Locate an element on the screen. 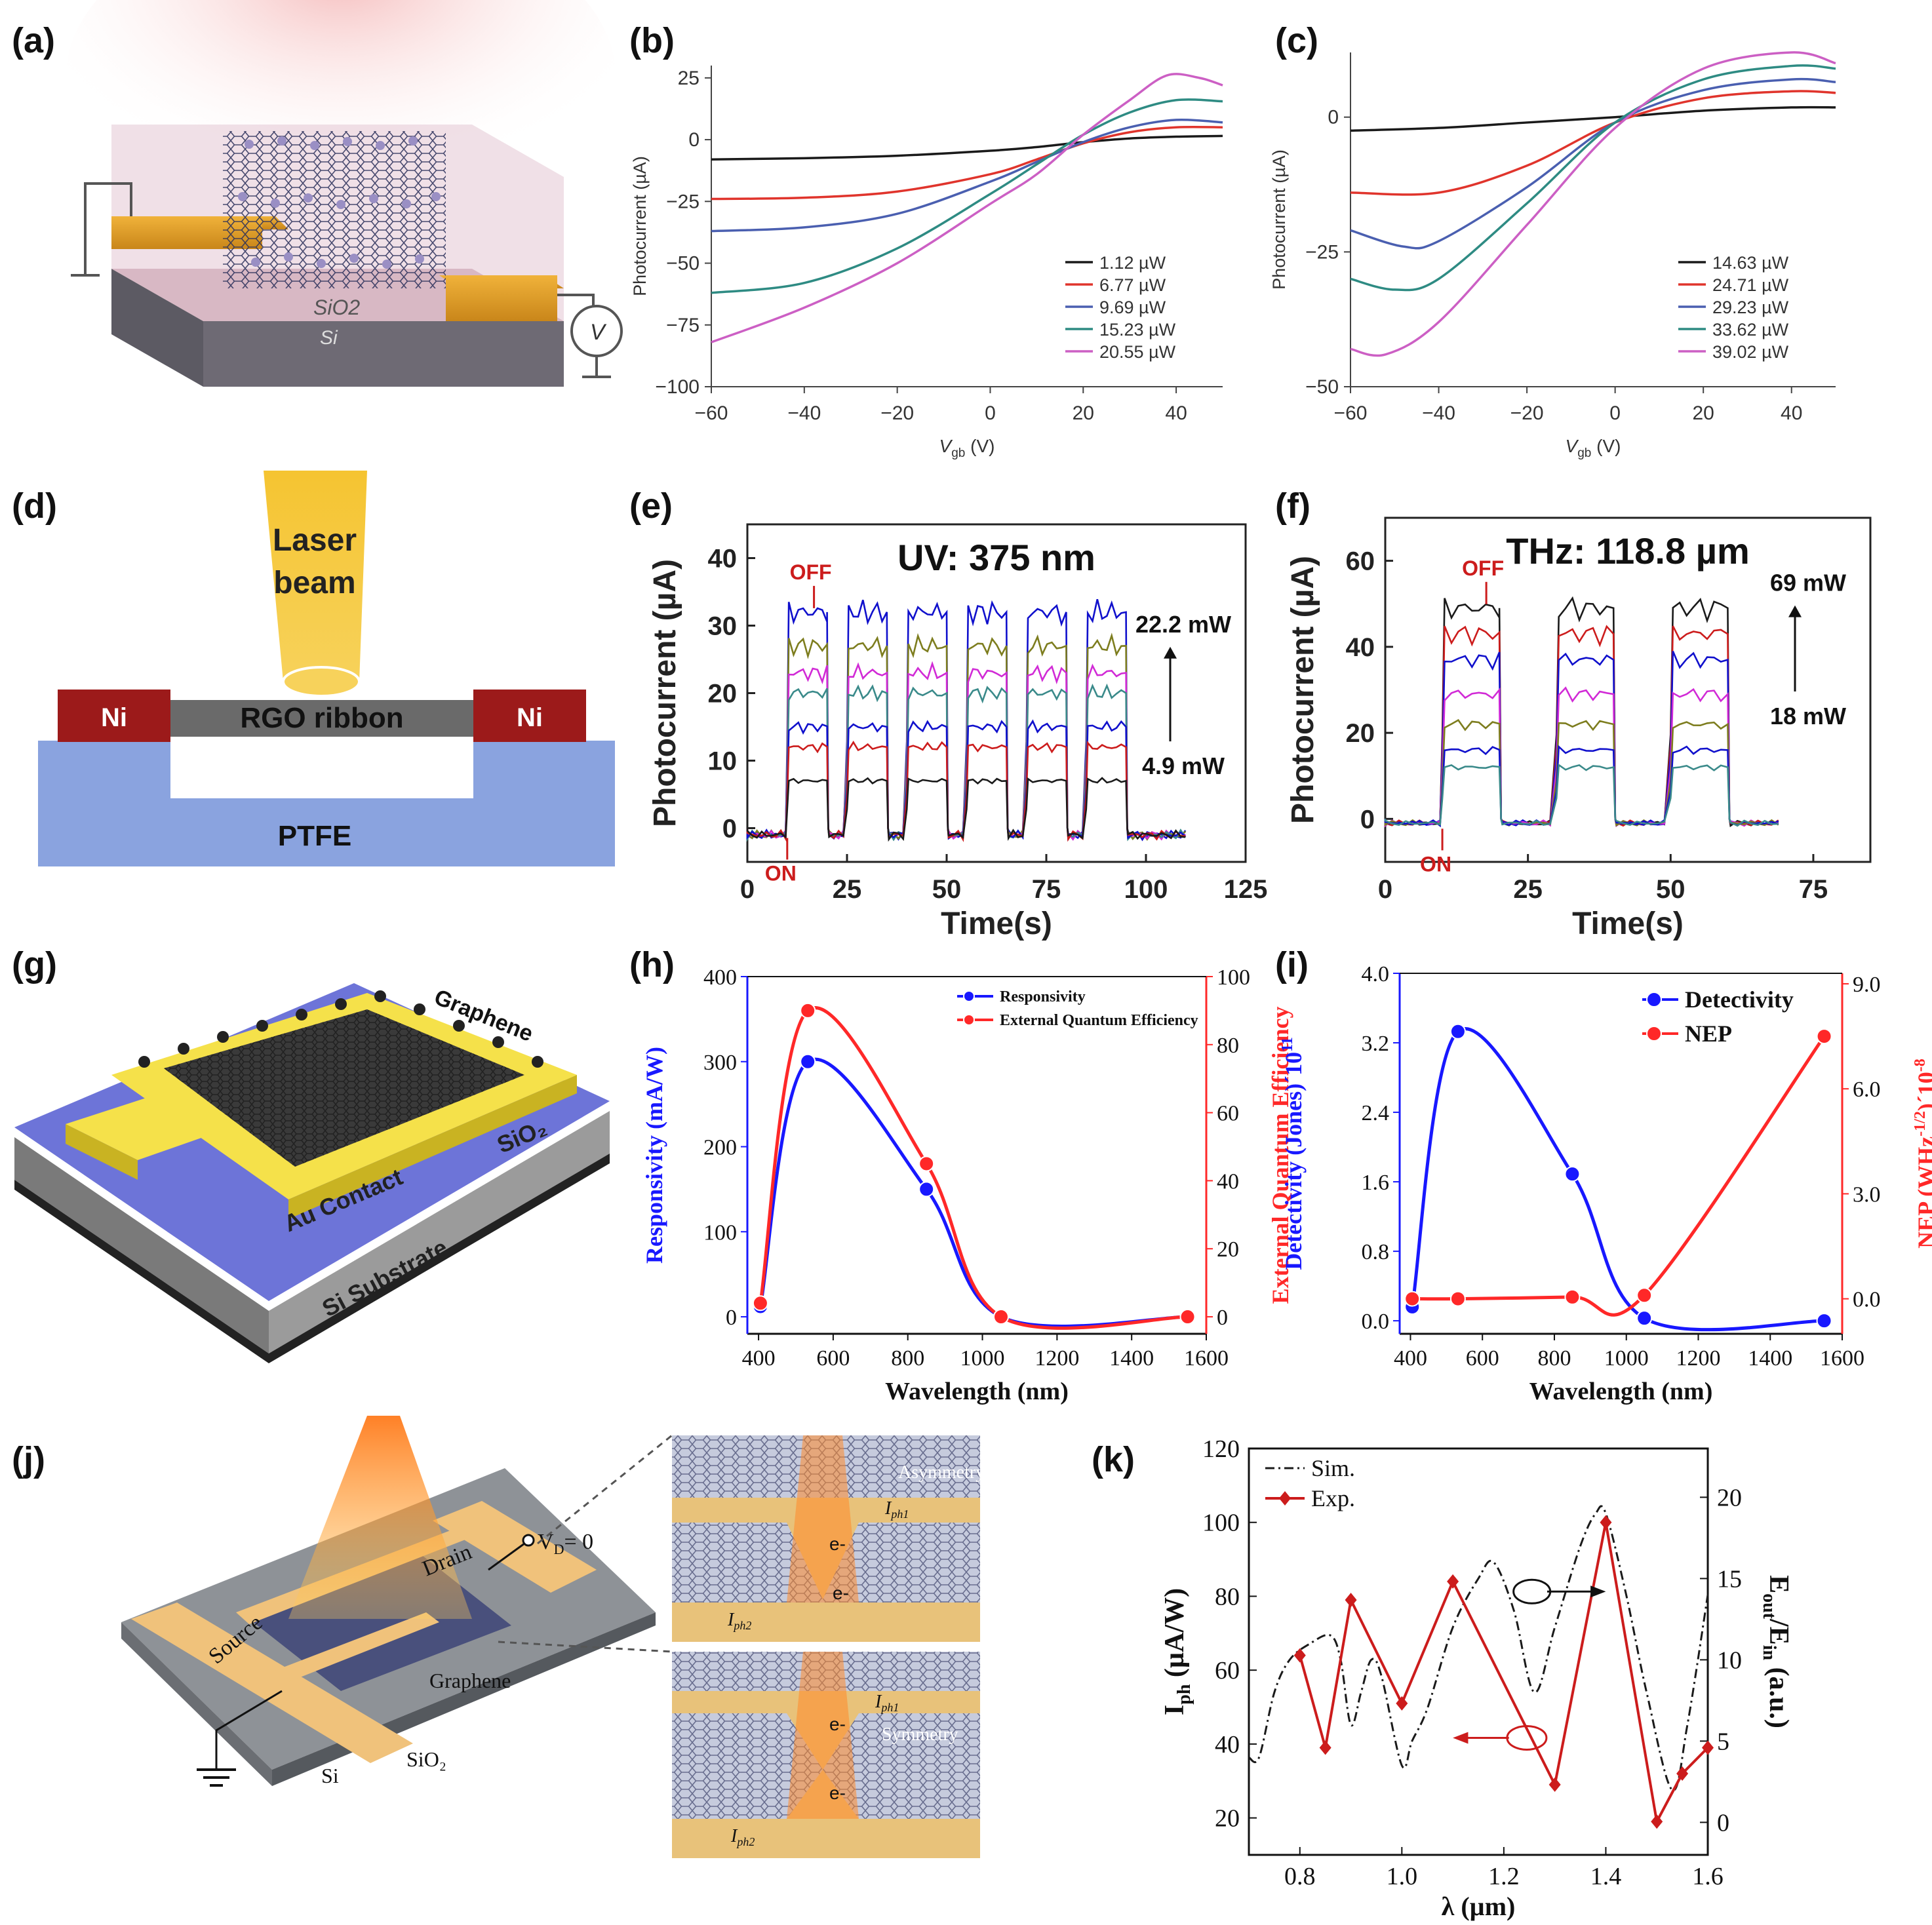  x-tick-label: 20 is located at coordinates (1083, 413).